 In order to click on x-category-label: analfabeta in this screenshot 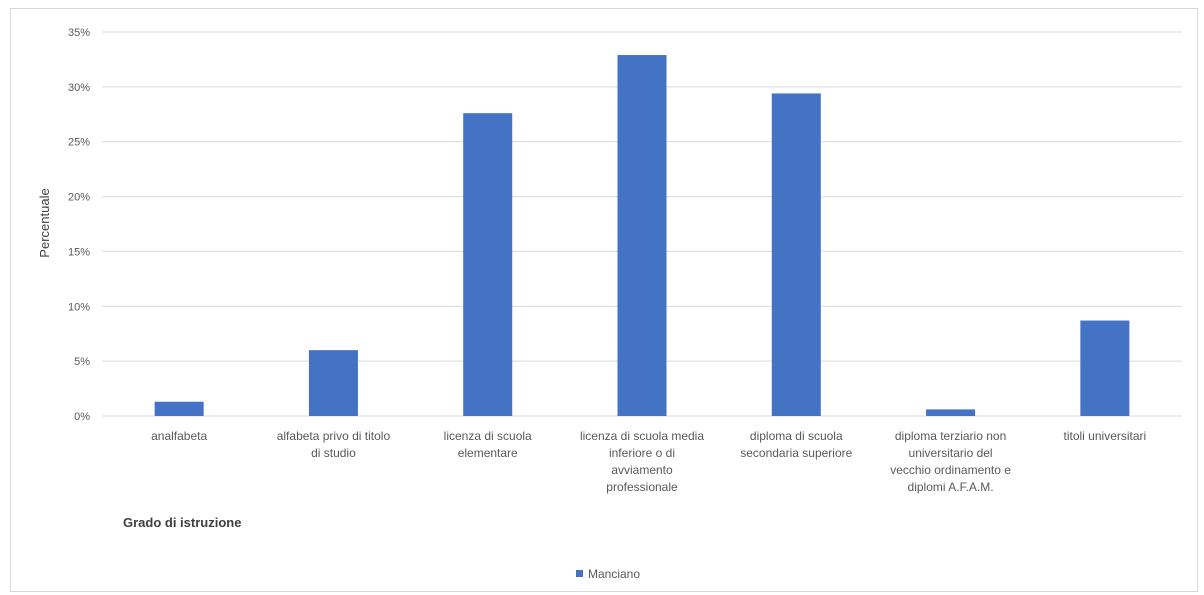, I will do `click(179, 436)`.